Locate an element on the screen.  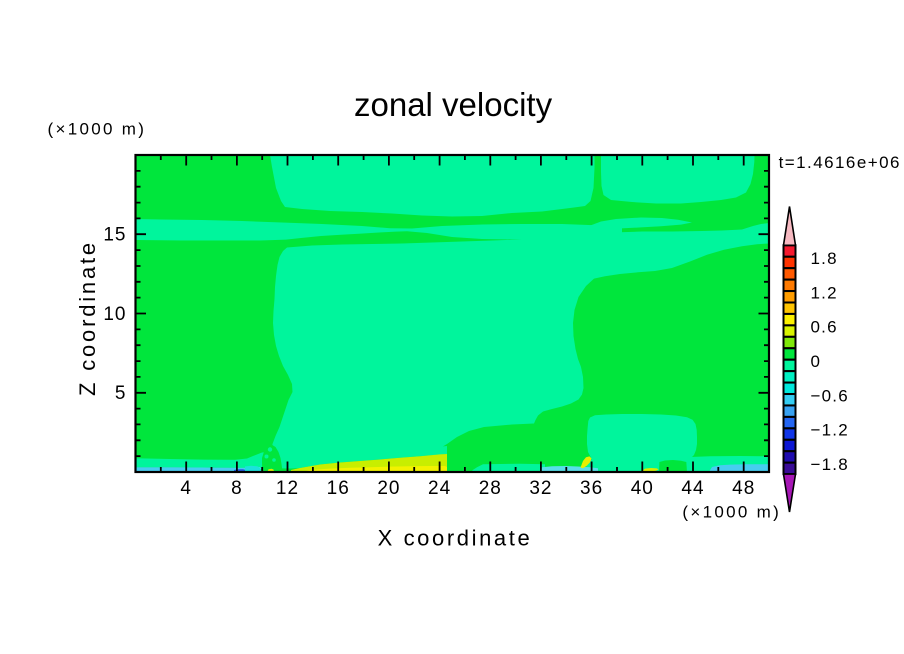
svg-text: Z coordinate is located at coordinates (87, 318).